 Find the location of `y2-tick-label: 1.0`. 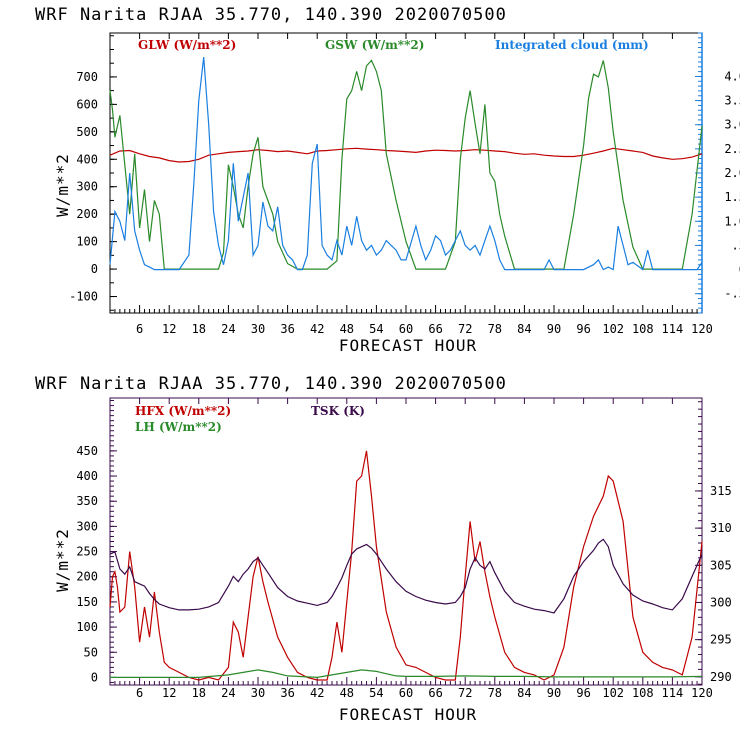

y2-tick-label: 1.0 is located at coordinates (732, 221).